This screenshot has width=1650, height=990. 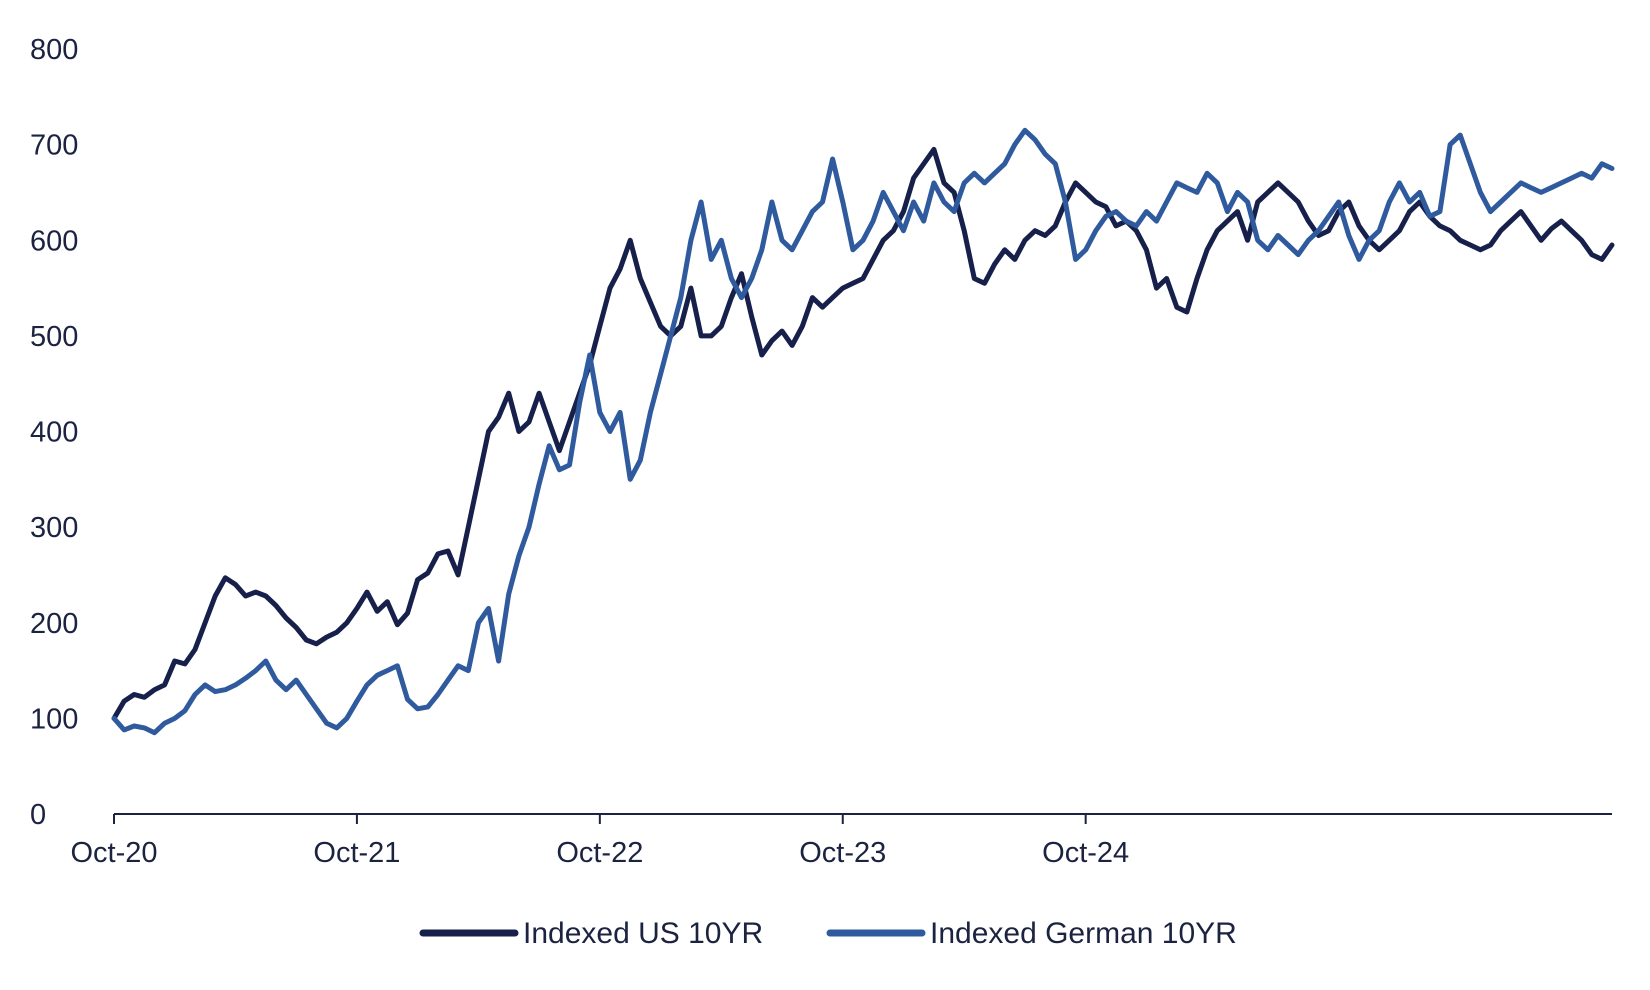 What do you see at coordinates (54, 146) in the screenshot?
I see `y-tick-label: 700` at bounding box center [54, 146].